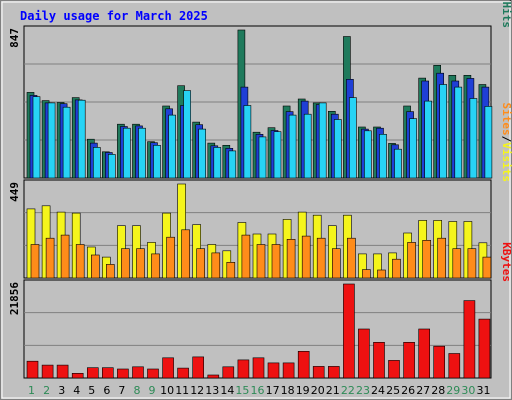 The image size is (512, 400). Describe the element at coordinates (438, 390) in the screenshot. I see `x-tick-label: 28` at that location.